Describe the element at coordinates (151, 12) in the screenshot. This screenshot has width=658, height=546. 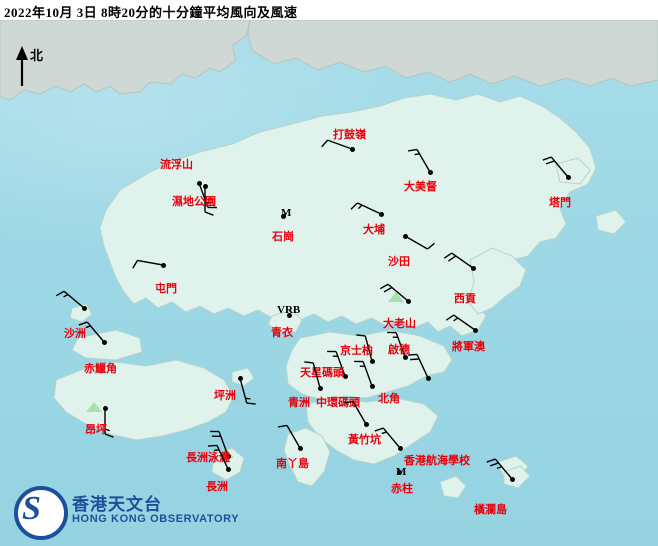
I see `page-title: 2022年10月 3日 8時20分的十分鐘平均風向及風速` at that location.